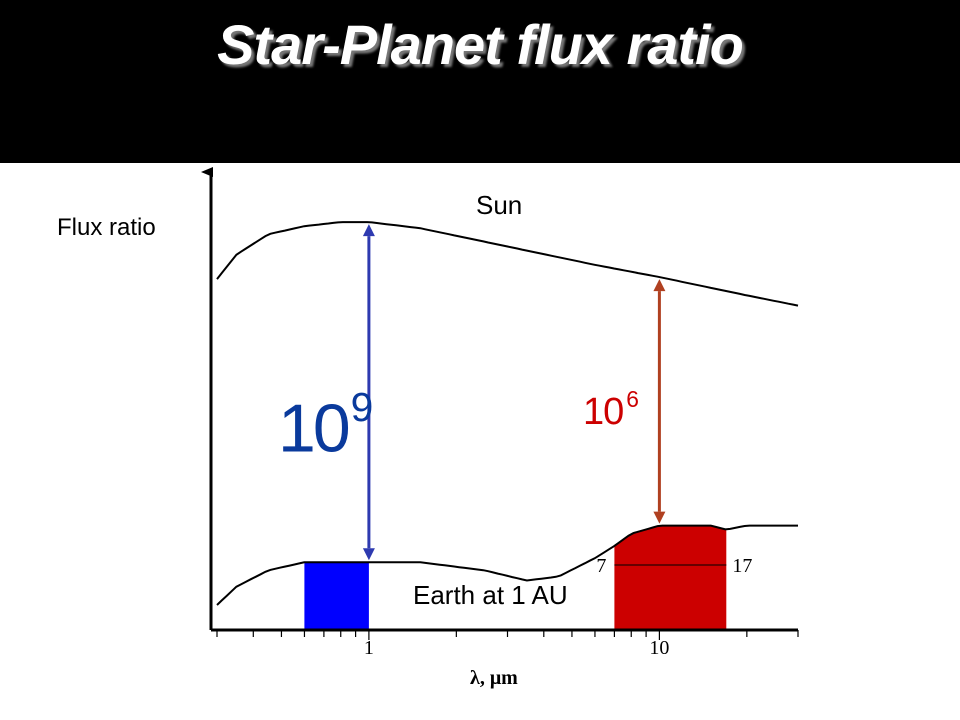 This screenshot has height=720, width=960. I want to click on ratio-base-visible: 10, so click(314, 428).